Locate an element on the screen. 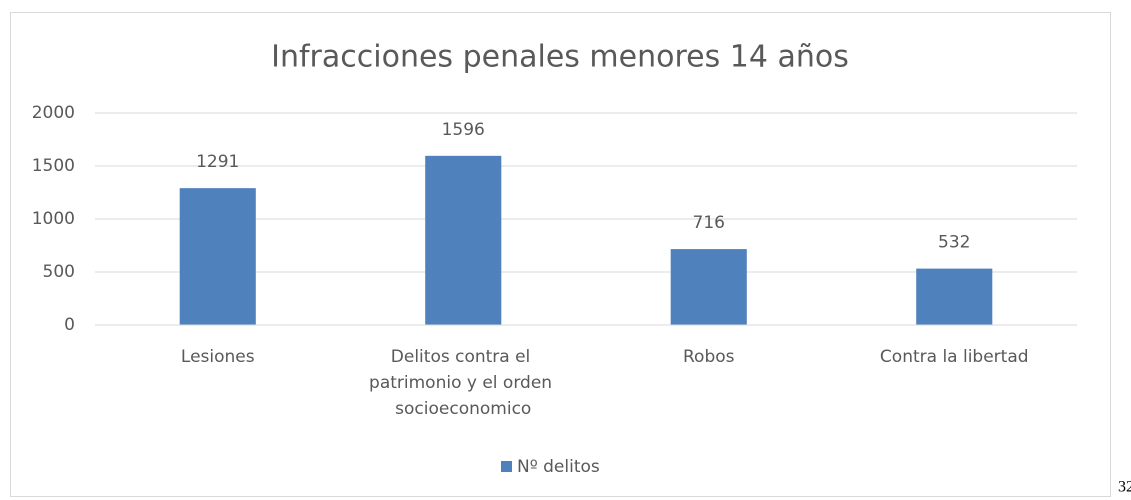 The width and height of the screenshot is (1131, 500). data-label: 1291 is located at coordinates (217, 162).